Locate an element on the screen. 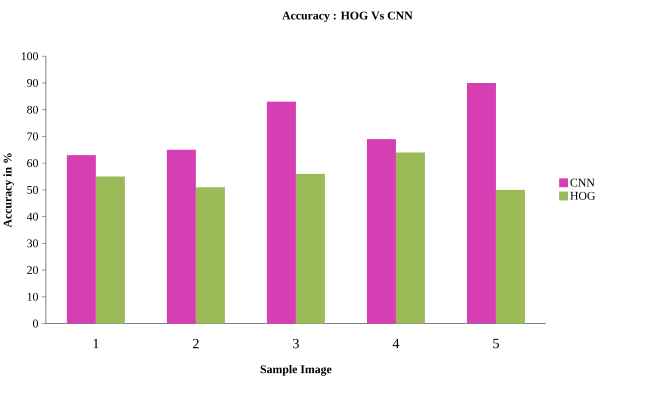 The width and height of the screenshot is (666, 407). y-tick-label: 80 is located at coordinates (32, 110).